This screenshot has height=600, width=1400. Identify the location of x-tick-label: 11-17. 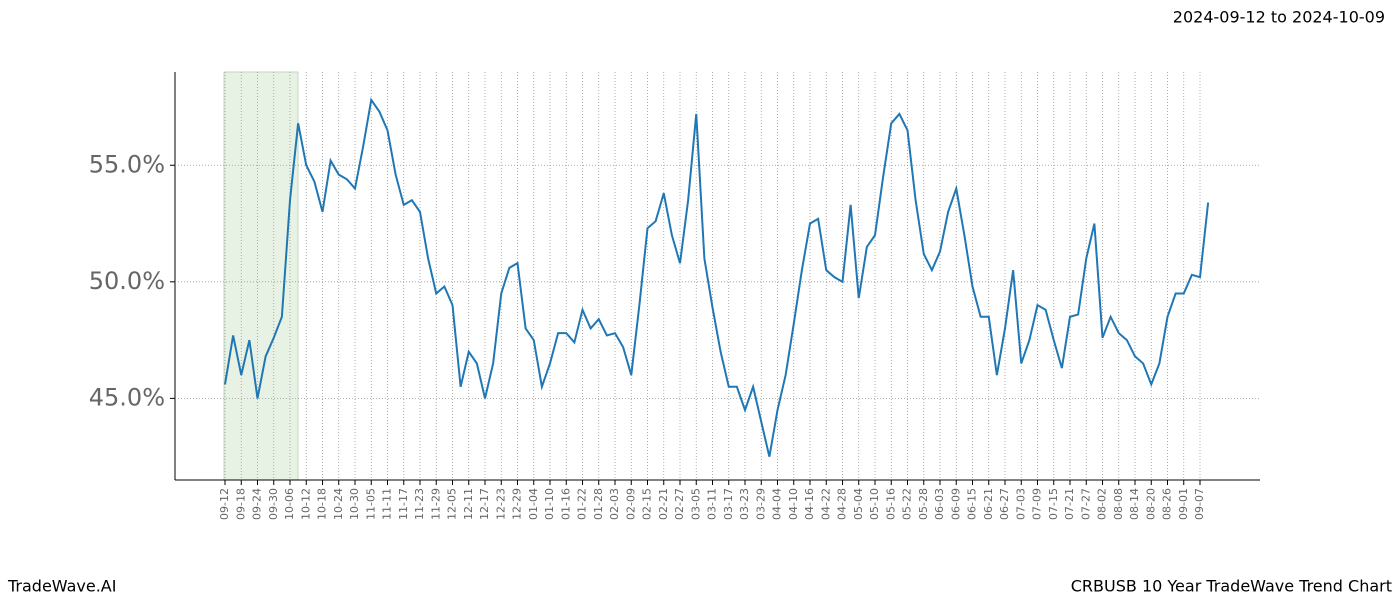
(403, 504).